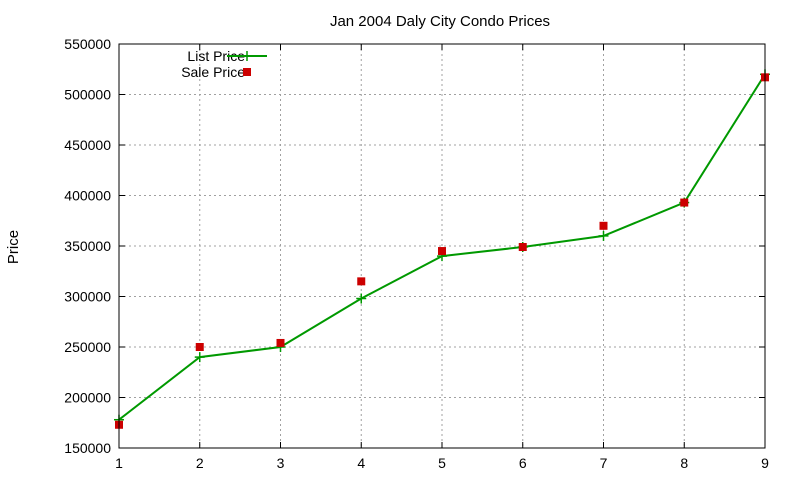 Image resolution: width=800 pixels, height=480 pixels. Describe the element at coordinates (684, 463) in the screenshot. I see `x-tick-label: 8` at that location.